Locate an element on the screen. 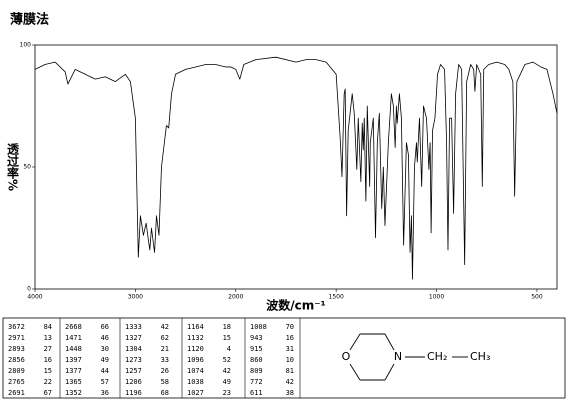 This screenshot has width=570, height=411. peak-transmittance: 62 is located at coordinates (165, 338).